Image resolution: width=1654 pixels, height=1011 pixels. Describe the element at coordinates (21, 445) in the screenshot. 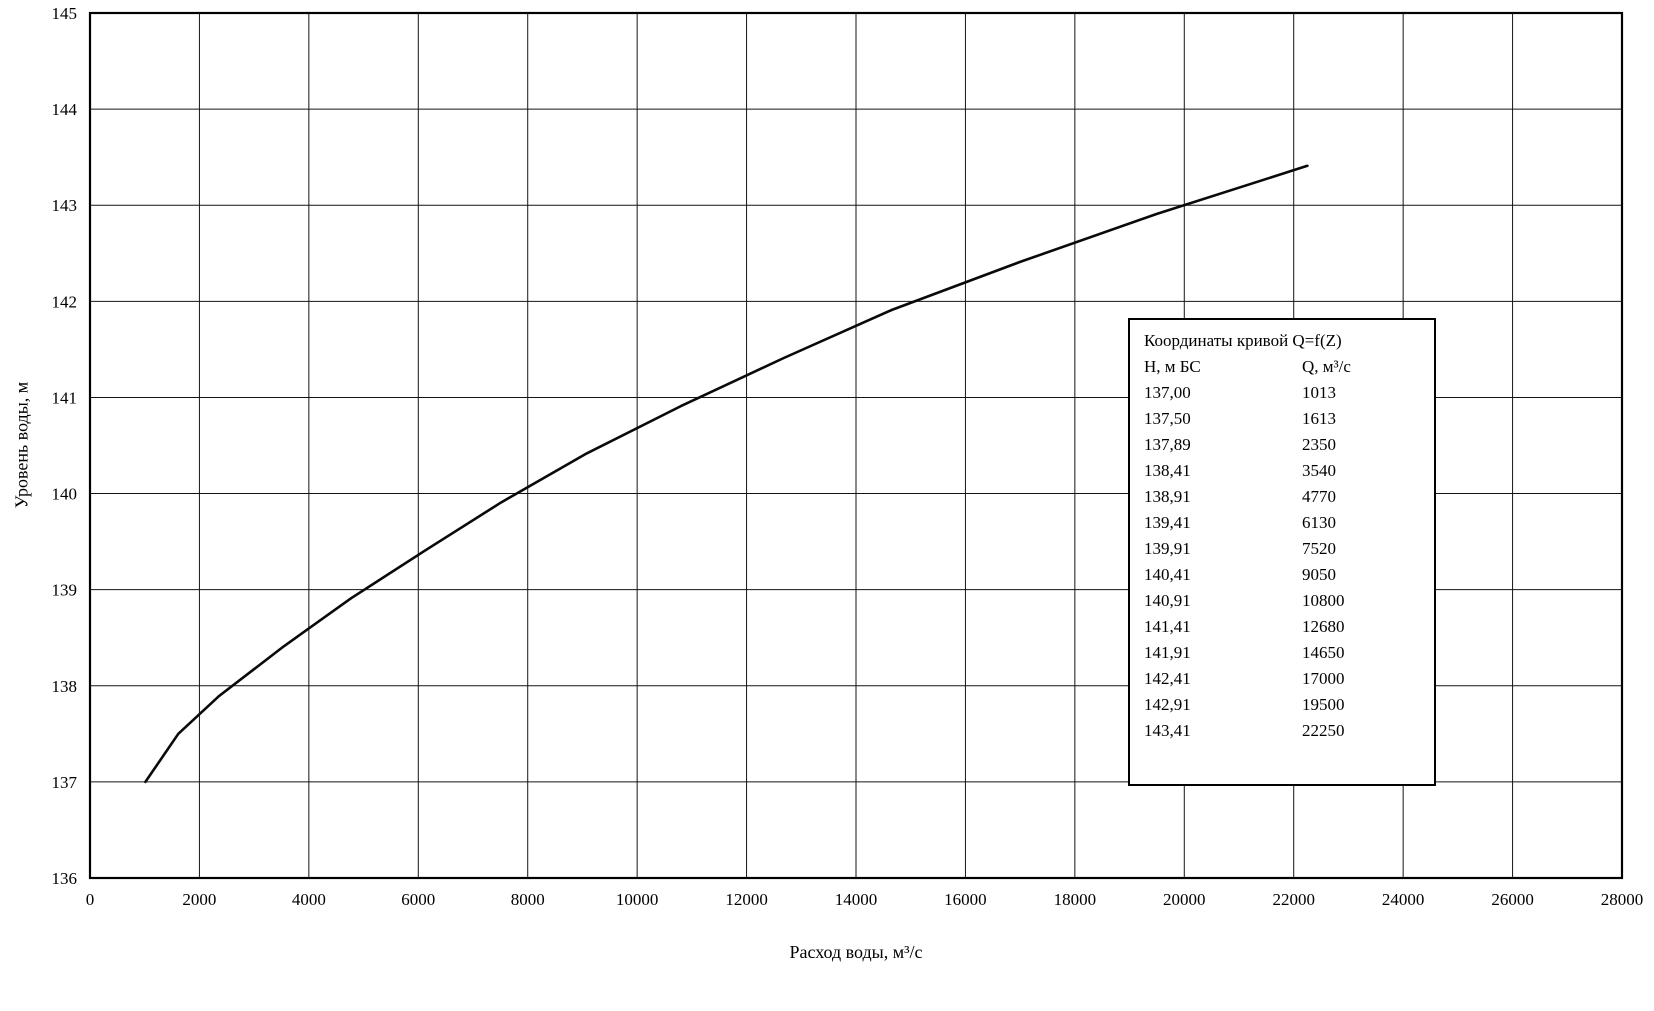

I see `y-axis-title: Уровень воды, м` at that location.